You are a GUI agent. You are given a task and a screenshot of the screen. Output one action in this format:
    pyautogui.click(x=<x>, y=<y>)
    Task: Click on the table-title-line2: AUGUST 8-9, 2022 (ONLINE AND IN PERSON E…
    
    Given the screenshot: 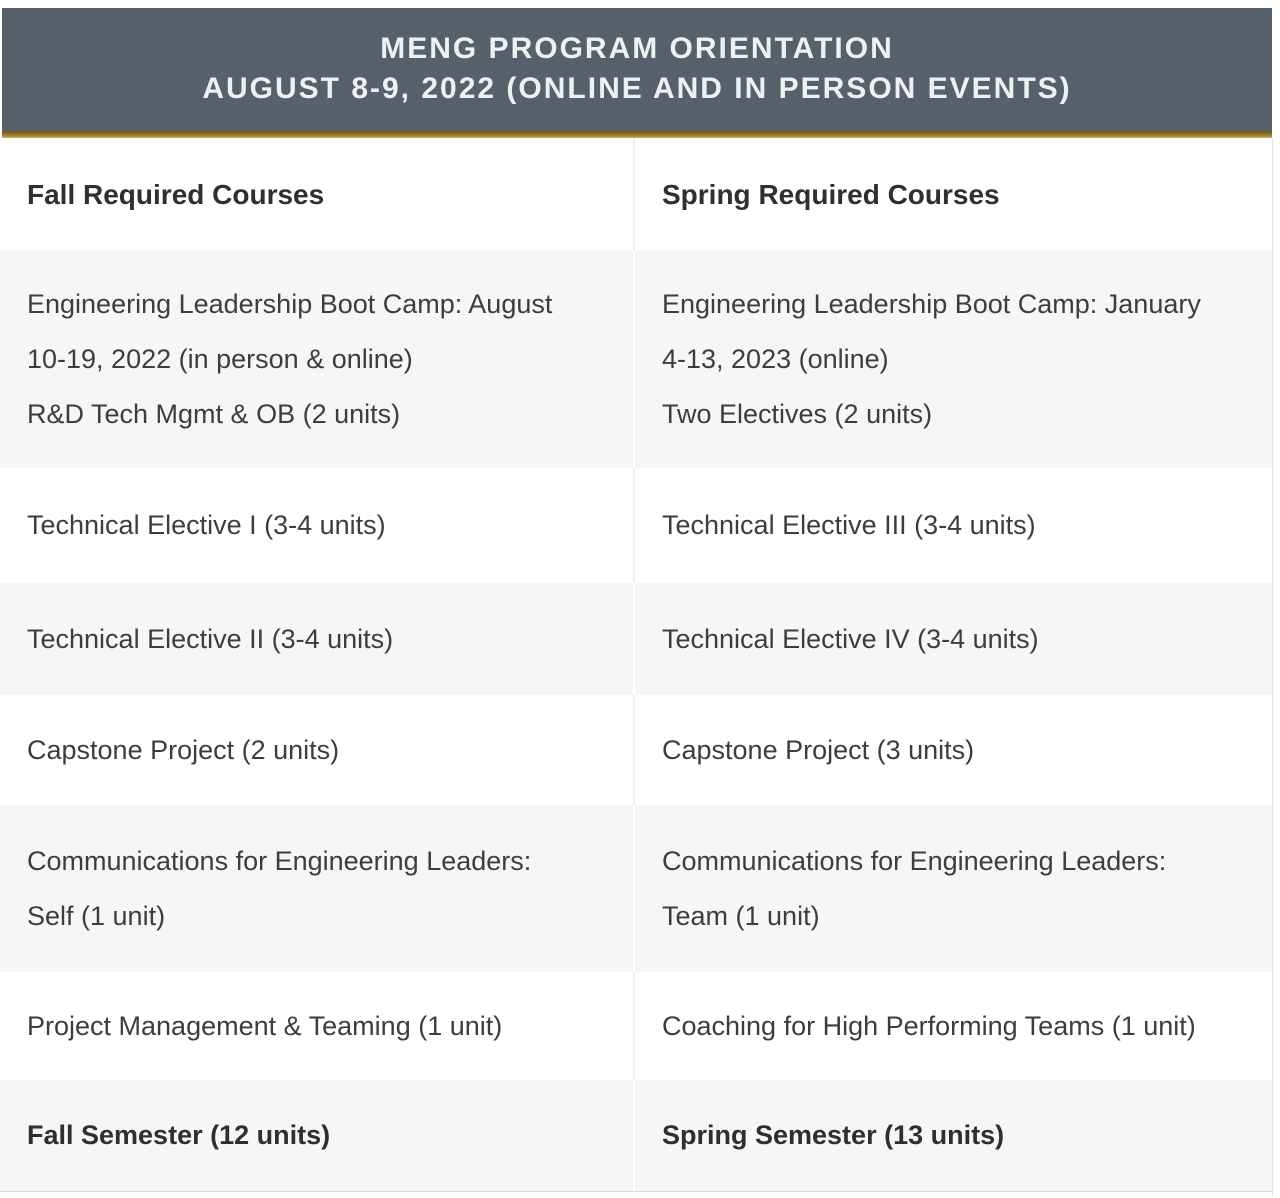 What is the action you would take?
    pyautogui.click(x=637, y=88)
    